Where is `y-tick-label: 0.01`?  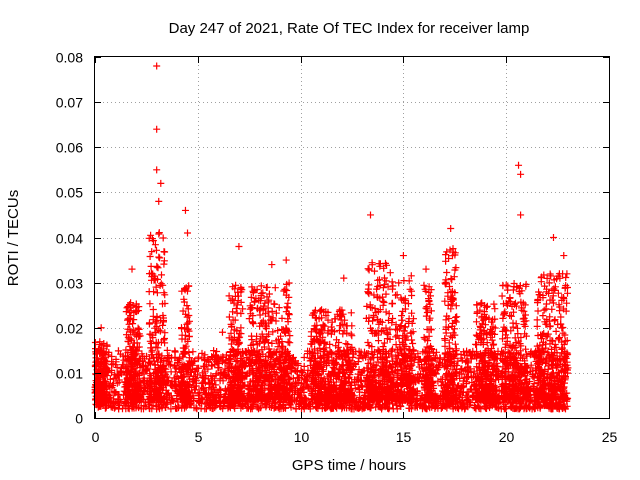 y-tick-label: 0.01 is located at coordinates (69, 374).